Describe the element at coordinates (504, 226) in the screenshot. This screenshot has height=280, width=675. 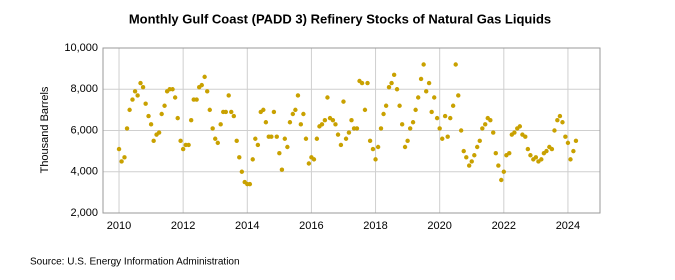
I see `x-tick-label: 2022` at that location.